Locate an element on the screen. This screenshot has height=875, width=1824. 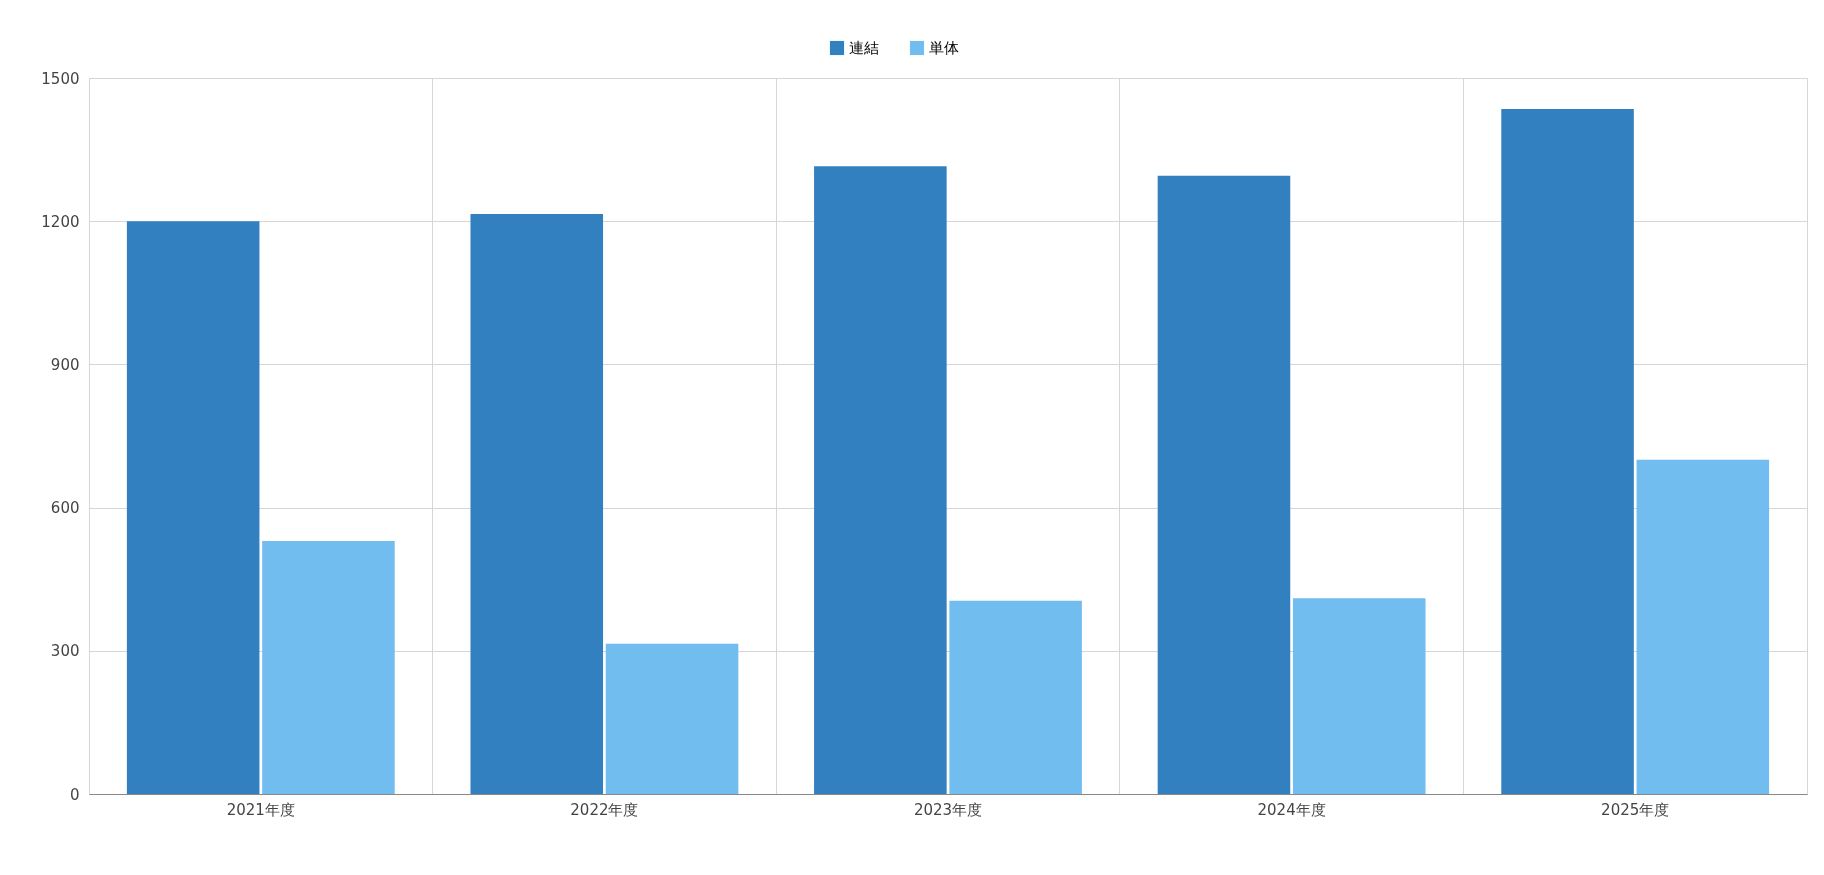
x-tick-label: 2022年度 is located at coordinates (604, 809).